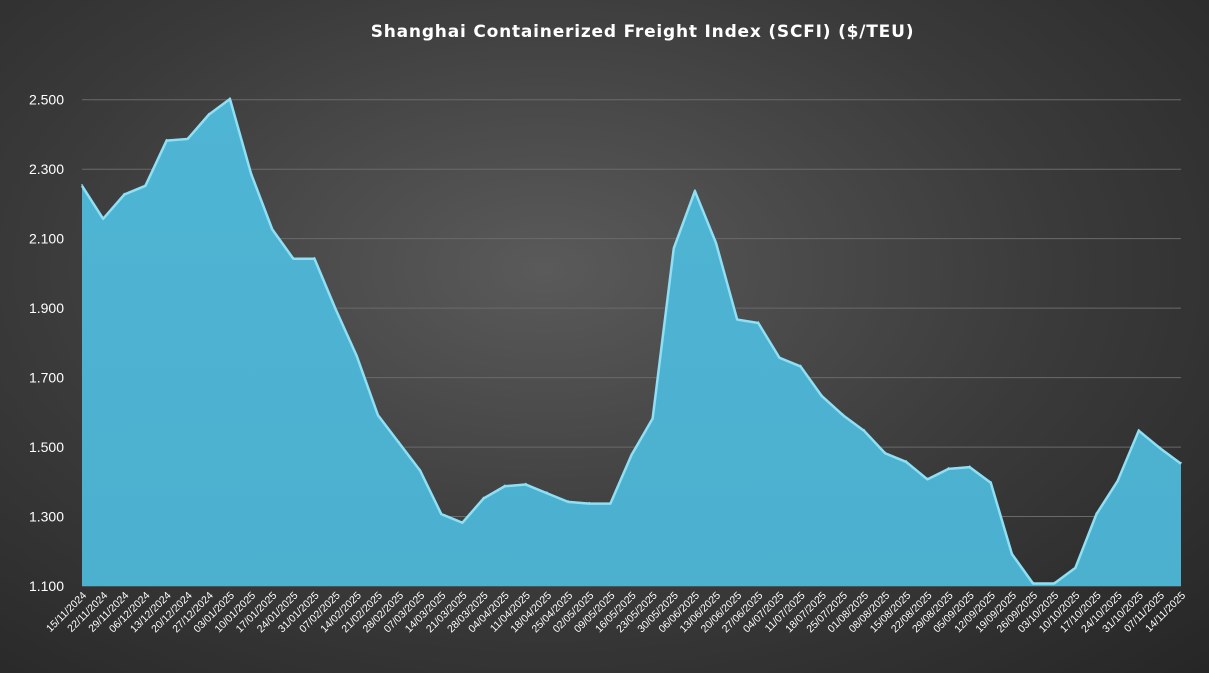 The image size is (1209, 673). What do you see at coordinates (46, 378) in the screenshot?
I see `y-tick-label: 1.700` at bounding box center [46, 378].